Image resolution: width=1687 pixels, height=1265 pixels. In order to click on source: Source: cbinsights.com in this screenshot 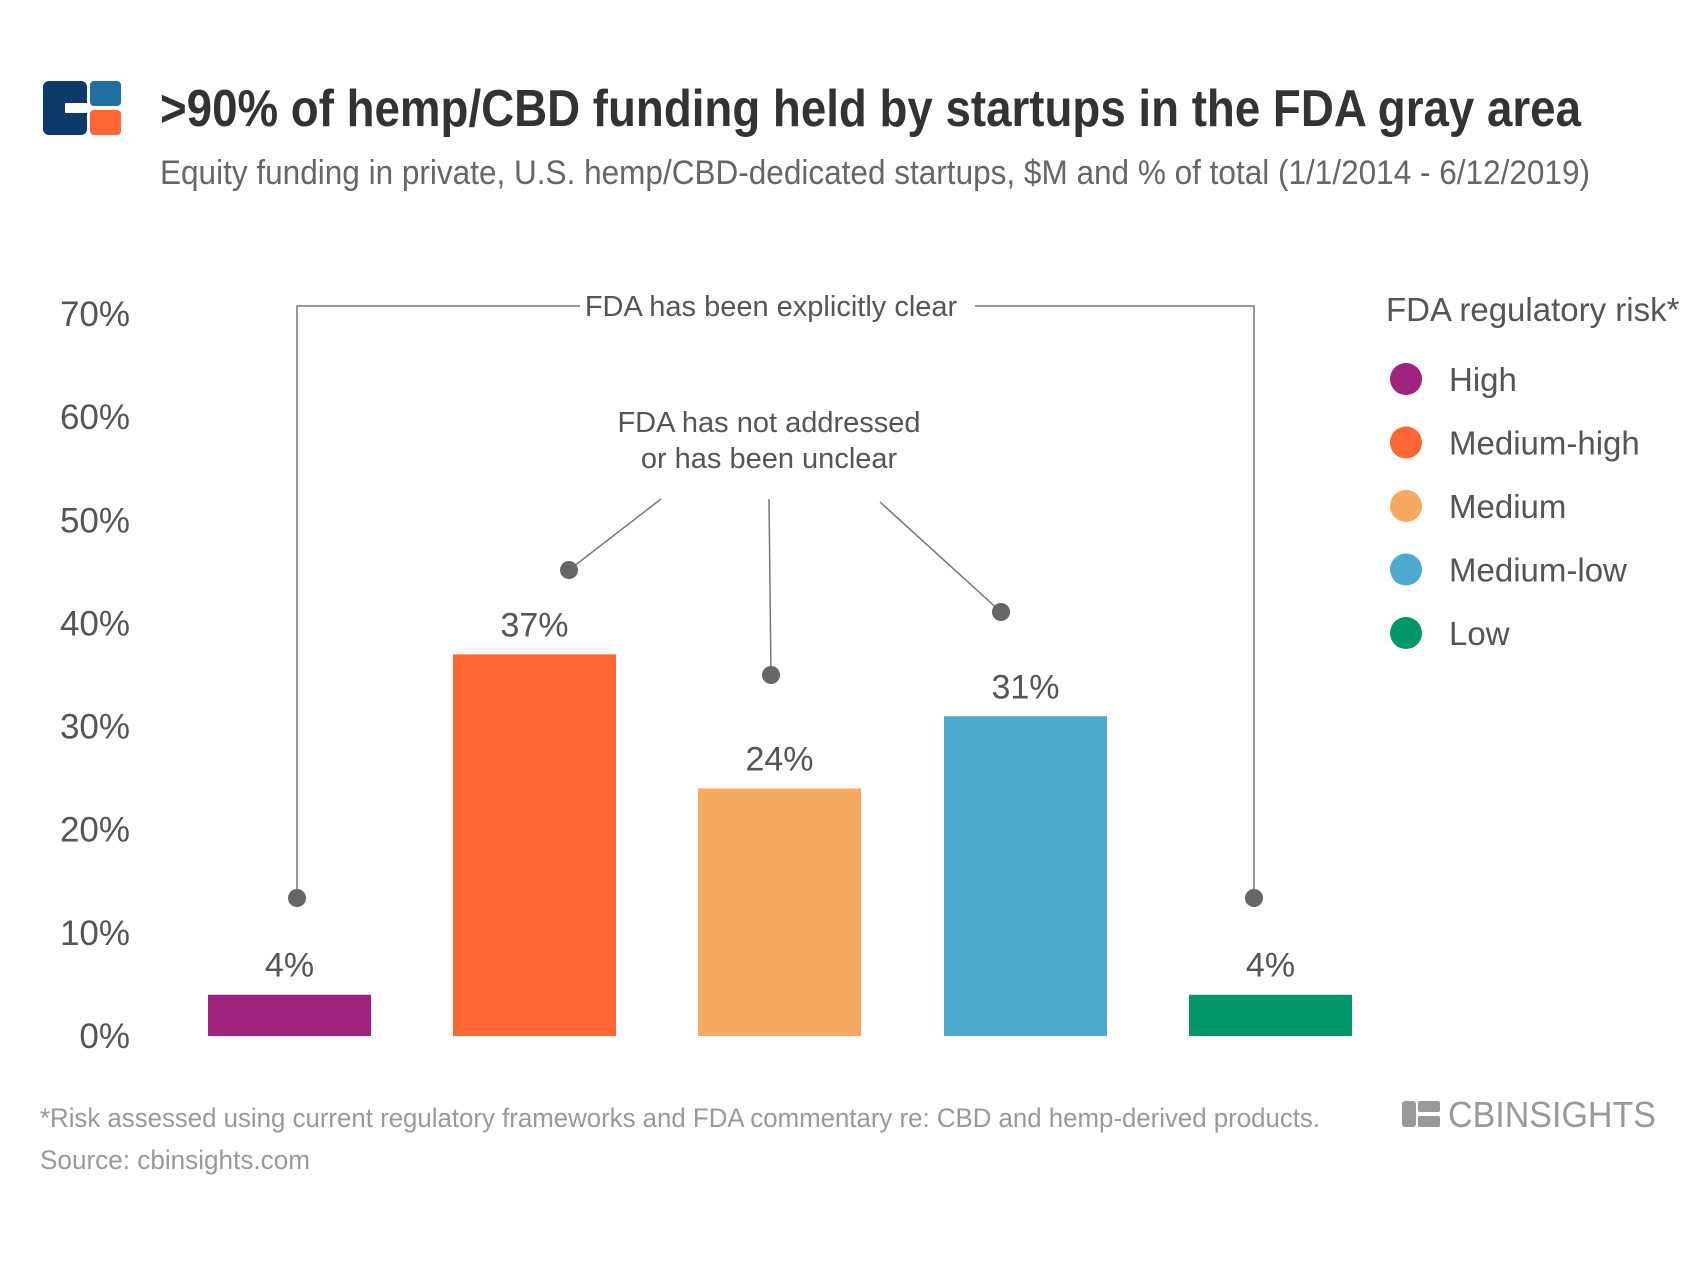, I will do `click(175, 1160)`.